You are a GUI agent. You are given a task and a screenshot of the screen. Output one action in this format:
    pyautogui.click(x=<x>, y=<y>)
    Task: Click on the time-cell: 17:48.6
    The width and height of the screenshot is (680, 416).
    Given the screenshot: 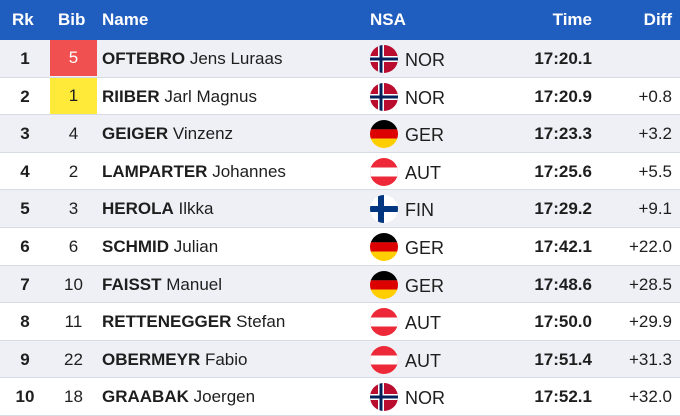 What is the action you would take?
    pyautogui.click(x=563, y=284)
    